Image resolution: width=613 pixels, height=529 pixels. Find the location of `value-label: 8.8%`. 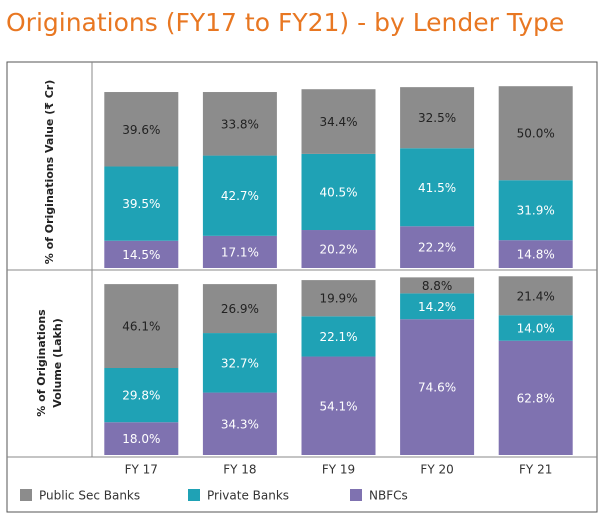

value-label: 8.8% is located at coordinates (437, 286).